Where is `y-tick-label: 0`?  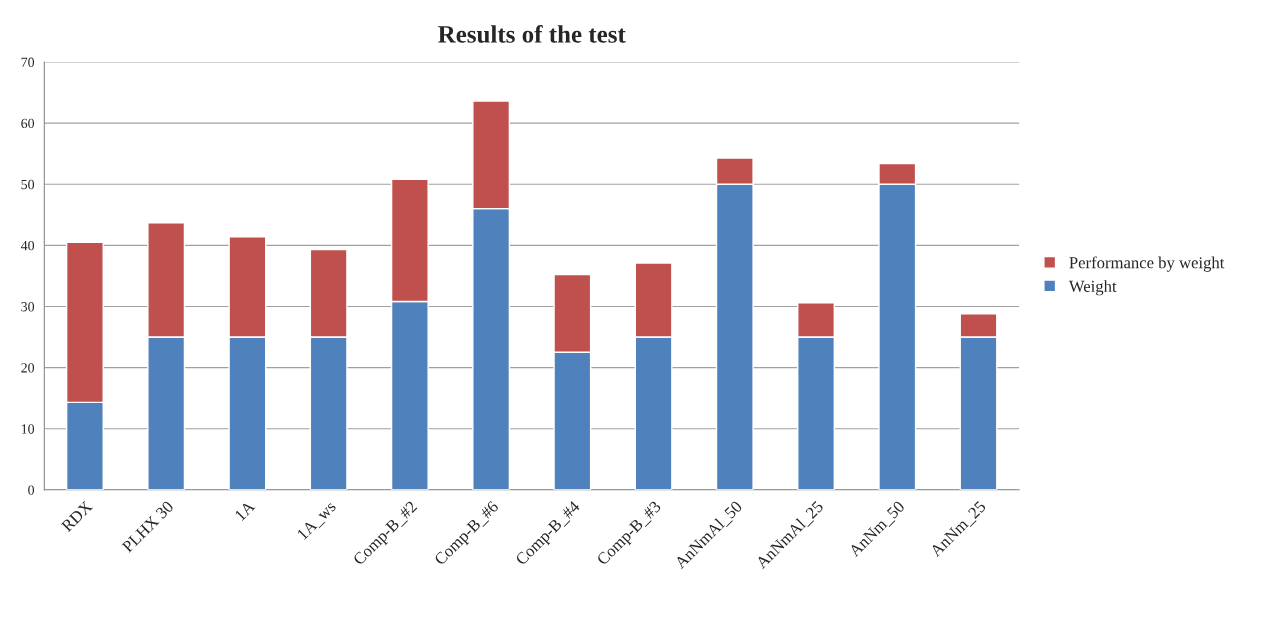 y-tick-label: 0 is located at coordinates (31, 490).